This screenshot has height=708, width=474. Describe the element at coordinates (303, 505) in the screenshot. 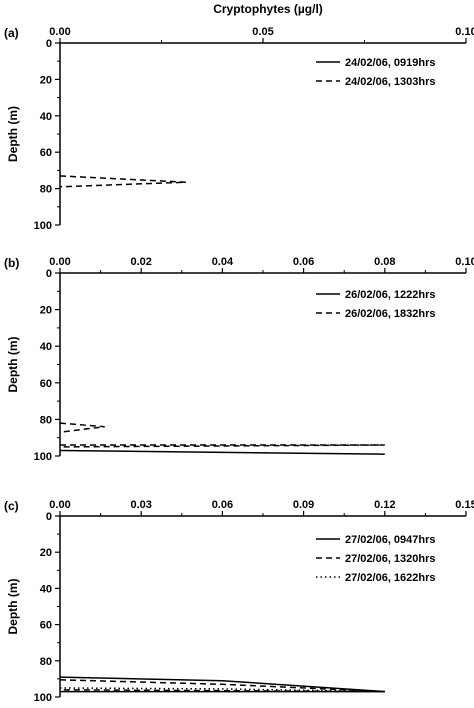

I see `x-tick-label: 0.09` at that location.